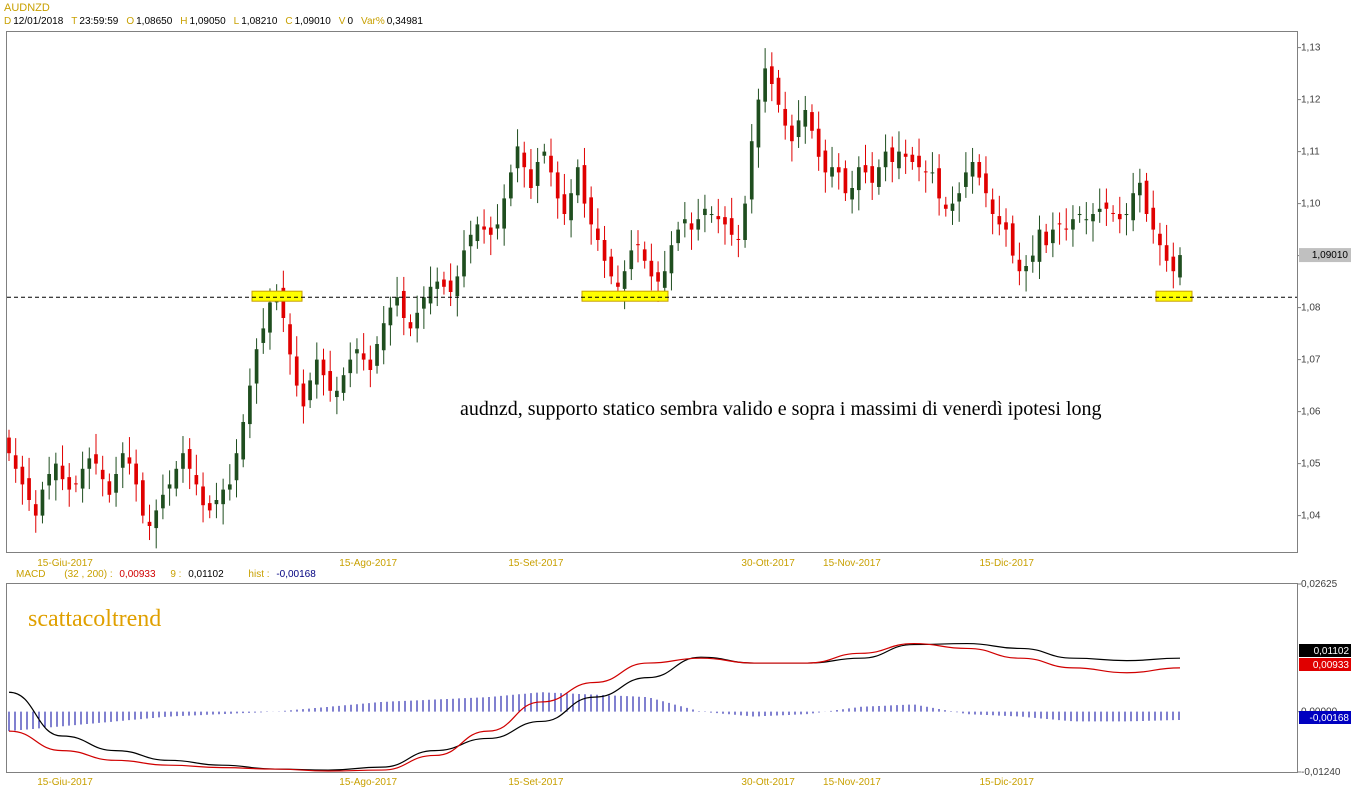 This screenshot has height=800, width=1352. I want to click on hist-value: -0,00168, so click(296, 574).